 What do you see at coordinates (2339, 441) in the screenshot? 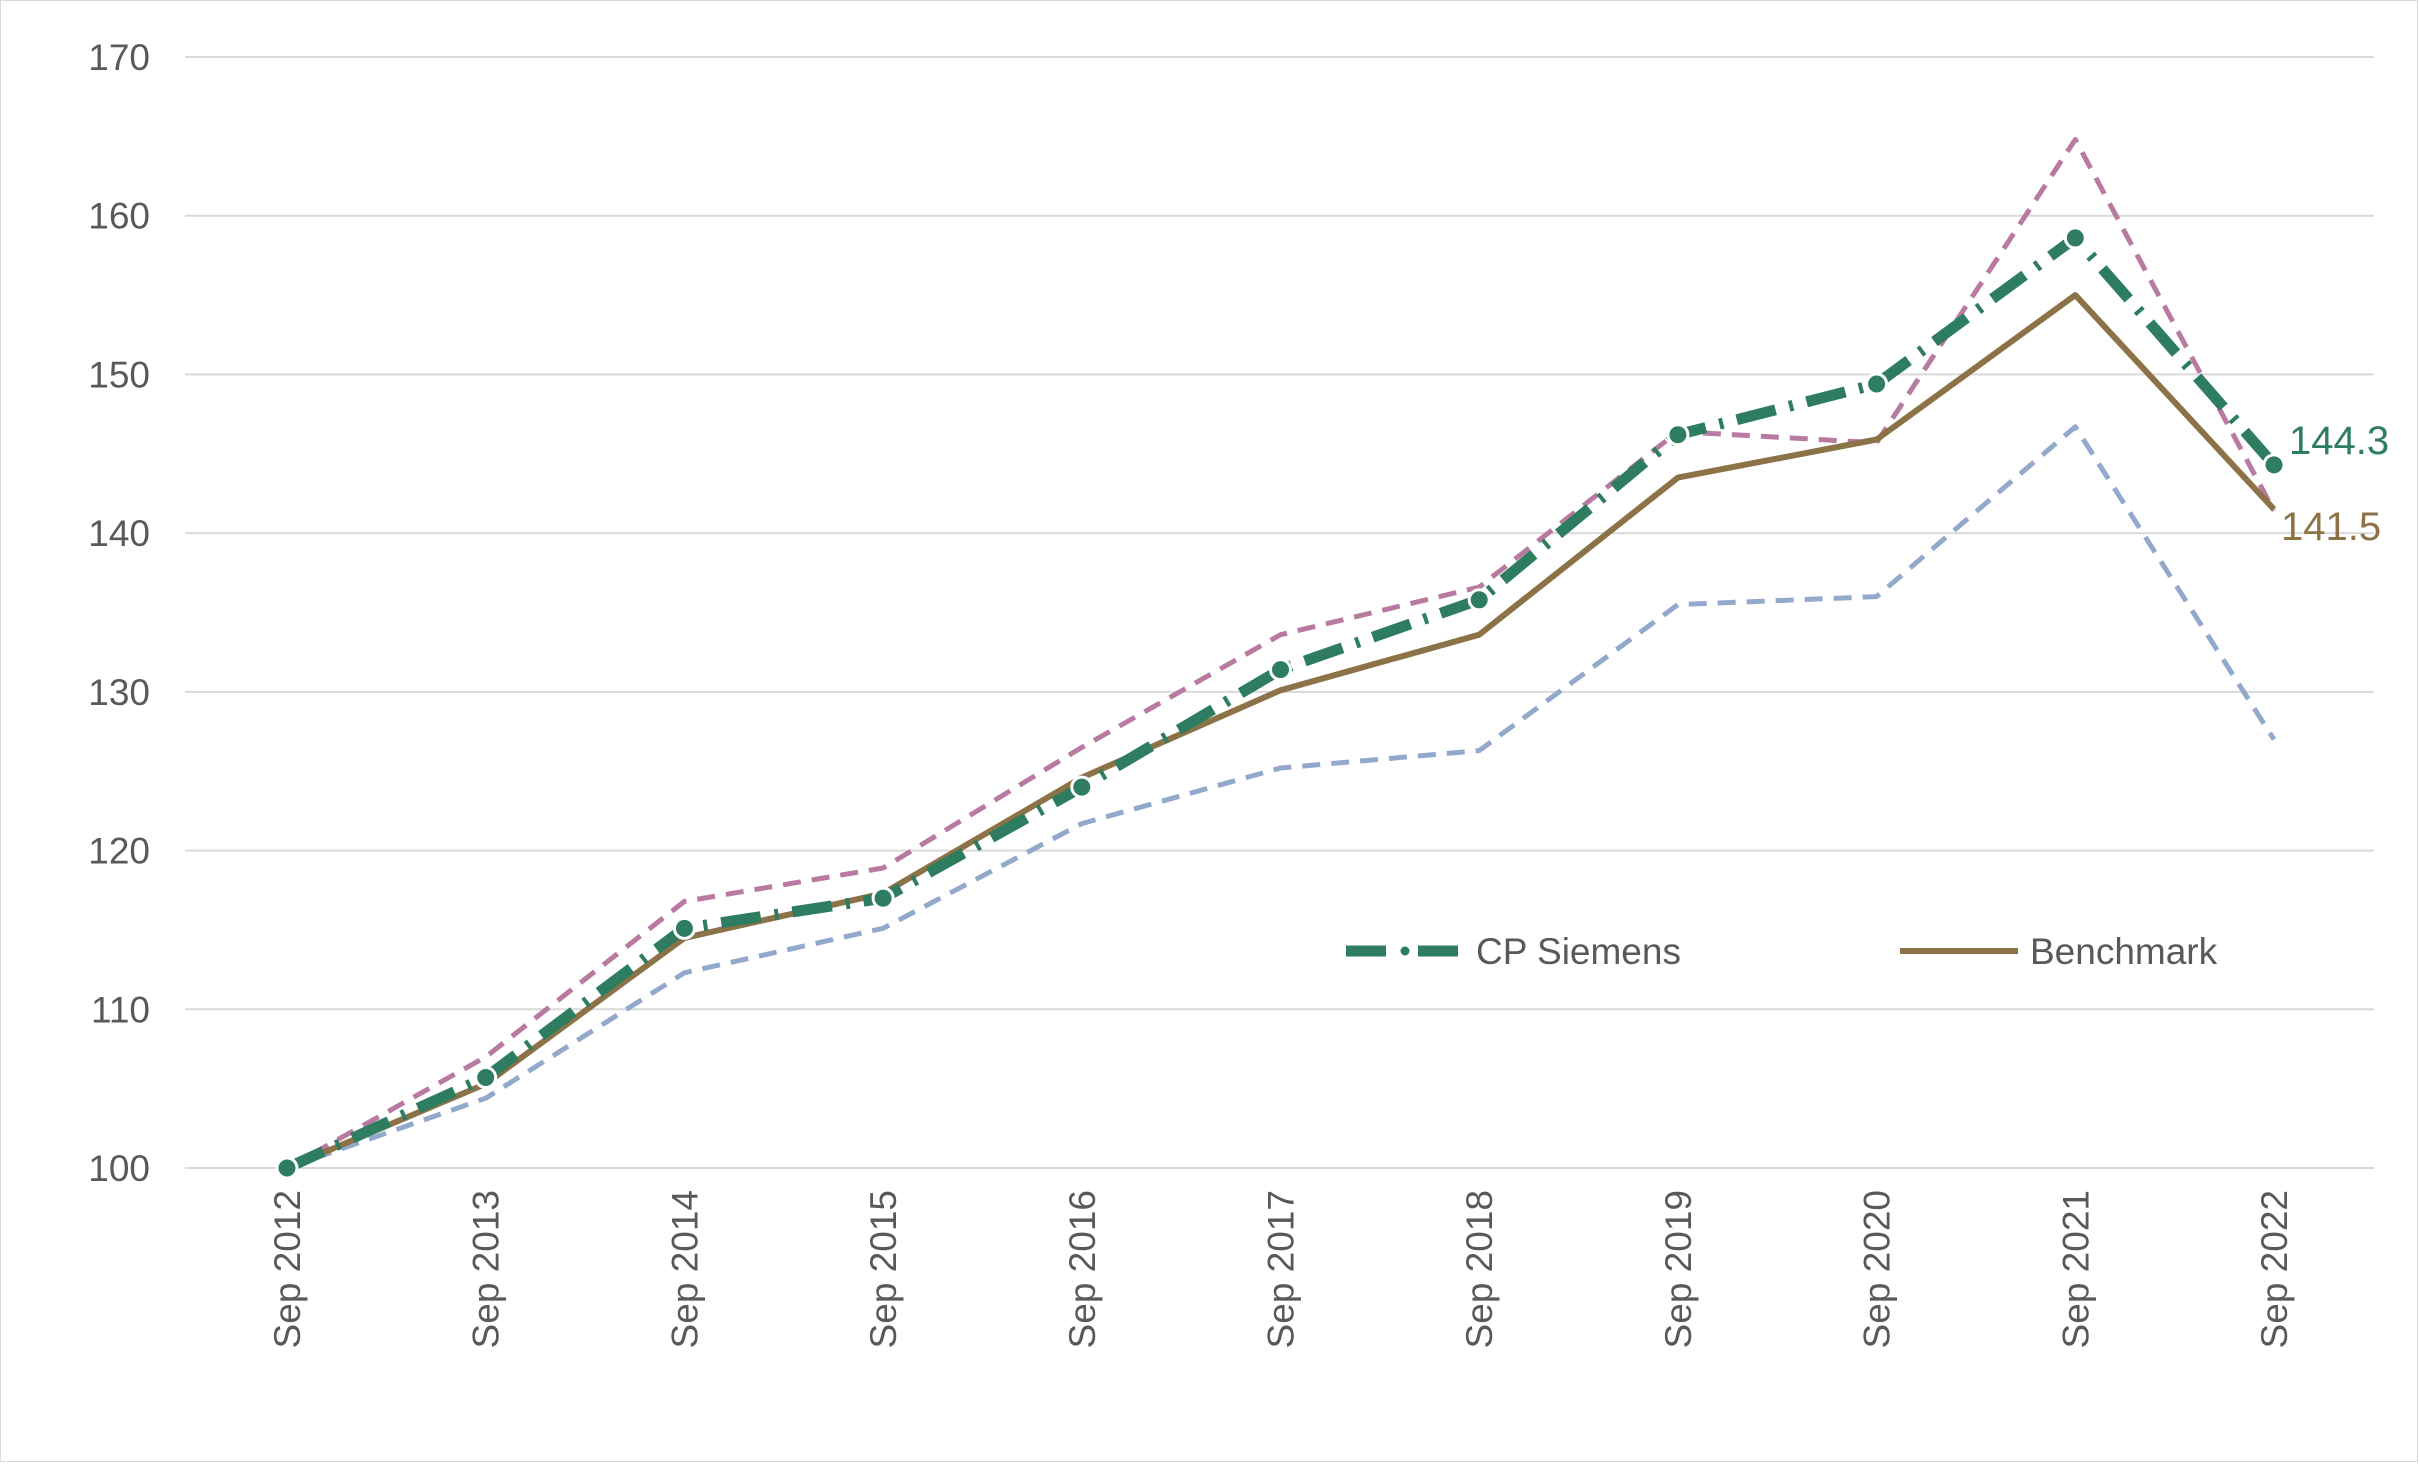
I see `end-label-cp-siemens: 144.3` at bounding box center [2339, 441].